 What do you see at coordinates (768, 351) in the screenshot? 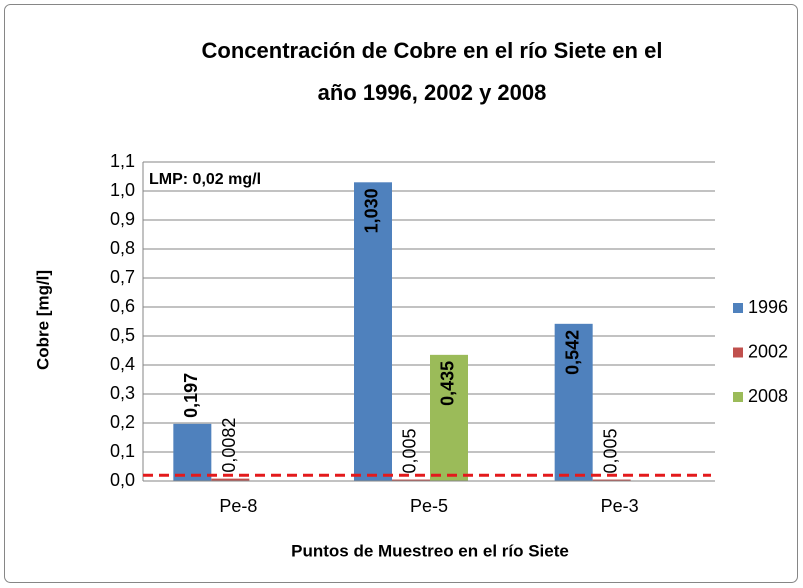
I see `legend-label: 2002` at bounding box center [768, 351].